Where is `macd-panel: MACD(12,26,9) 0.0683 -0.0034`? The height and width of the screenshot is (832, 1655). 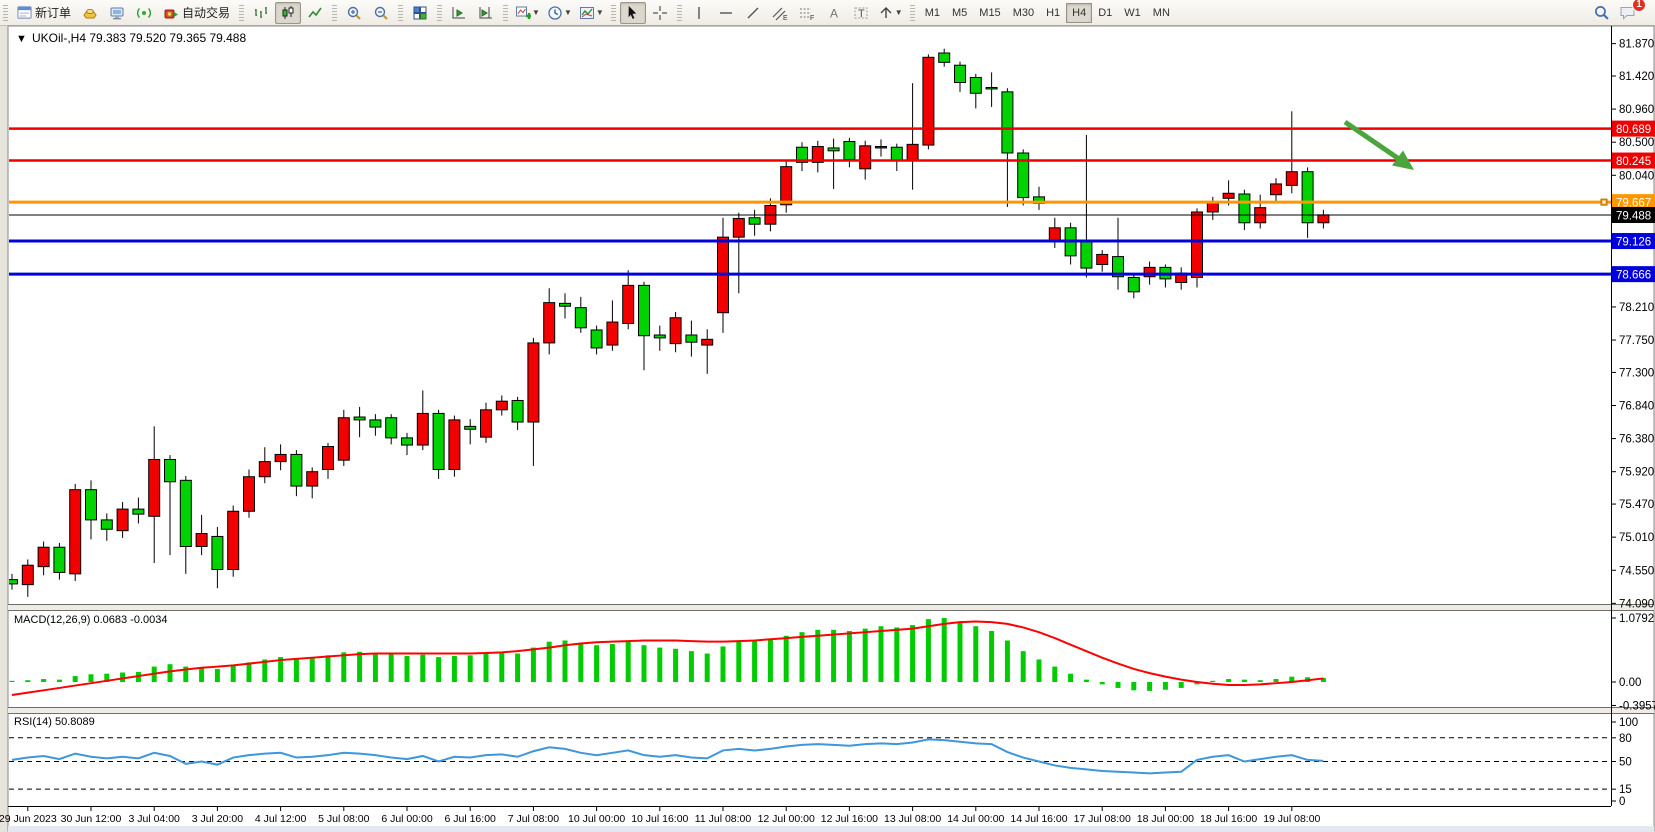
macd-panel: MACD(12,26,9) 0.0683 -0.0034 is located at coordinates (667, 655).